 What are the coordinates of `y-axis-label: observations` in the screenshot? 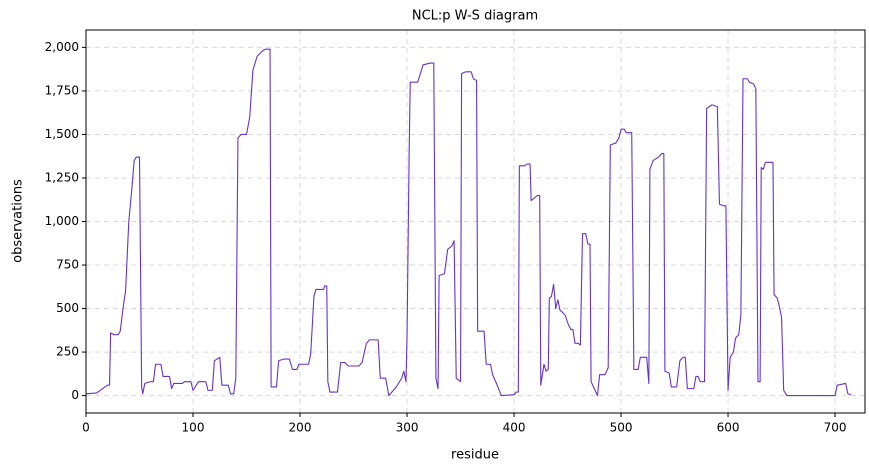 It's located at (18, 221).